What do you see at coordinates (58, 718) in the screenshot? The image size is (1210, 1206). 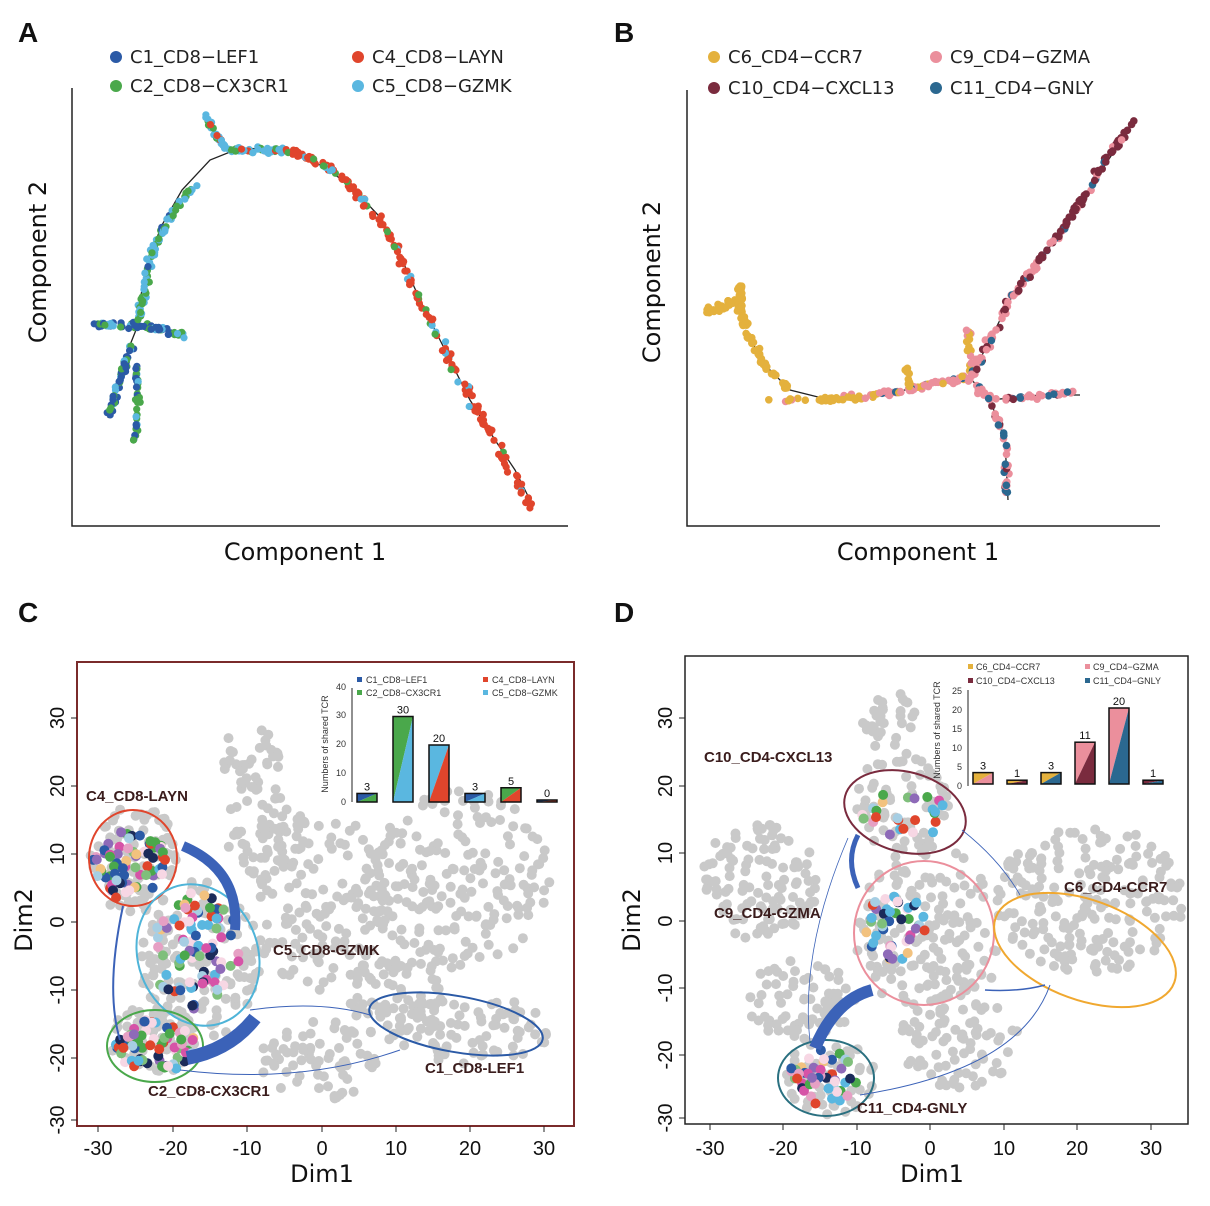 I see `ytick-c-0: 30` at bounding box center [58, 718].